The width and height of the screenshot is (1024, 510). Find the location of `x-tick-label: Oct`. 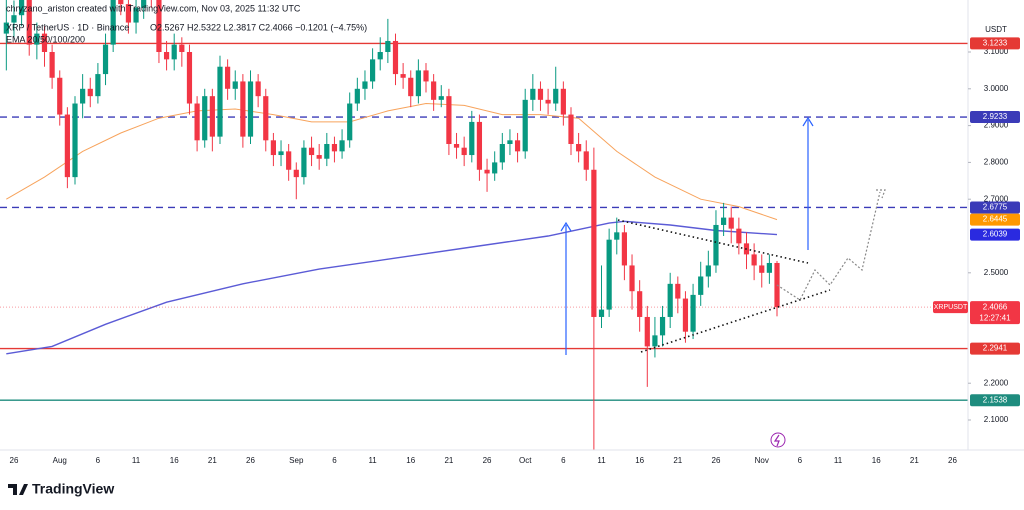

x-tick-label: Oct is located at coordinates (525, 460).